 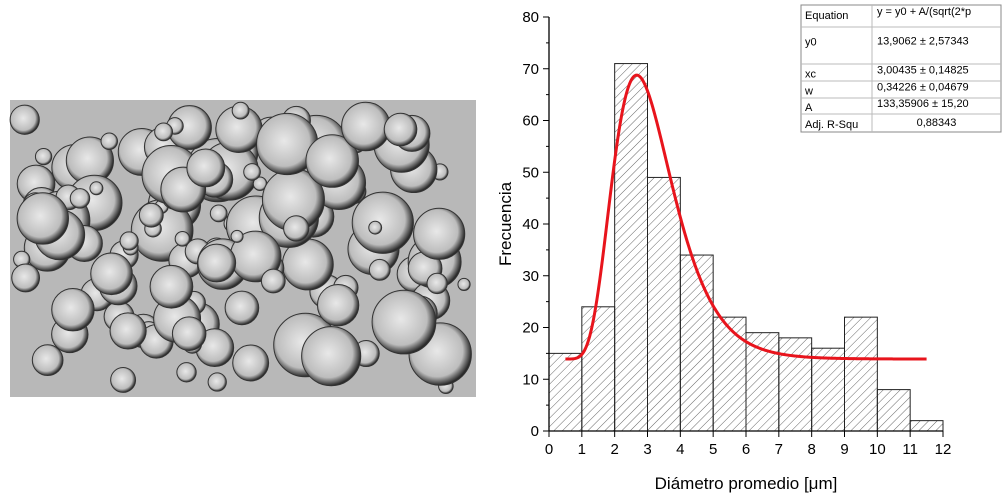 I want to click on x-tick-label: 8, so click(x=811, y=449).